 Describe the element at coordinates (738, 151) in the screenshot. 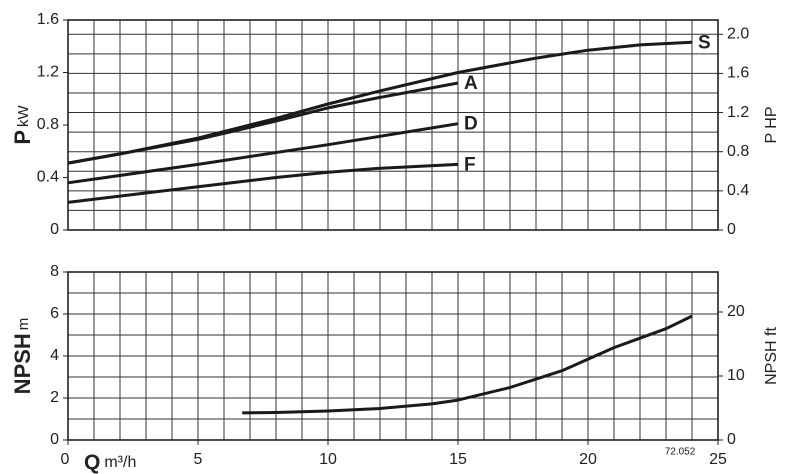

I see `y2-tick-label: 0.8` at that location.